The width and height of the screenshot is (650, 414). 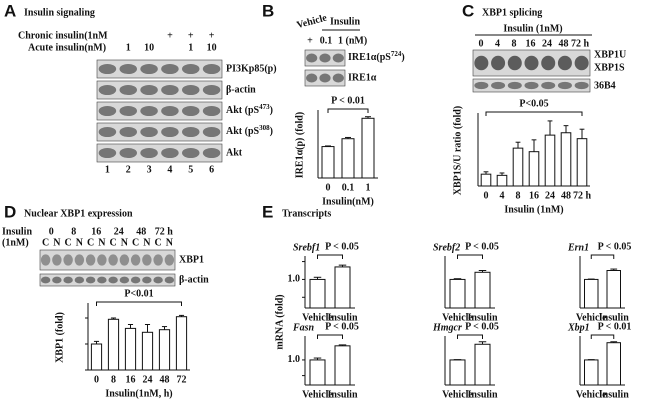 What do you see at coordinates (447, 327) in the screenshot?
I see `gene-name: Hmgcr` at bounding box center [447, 327].